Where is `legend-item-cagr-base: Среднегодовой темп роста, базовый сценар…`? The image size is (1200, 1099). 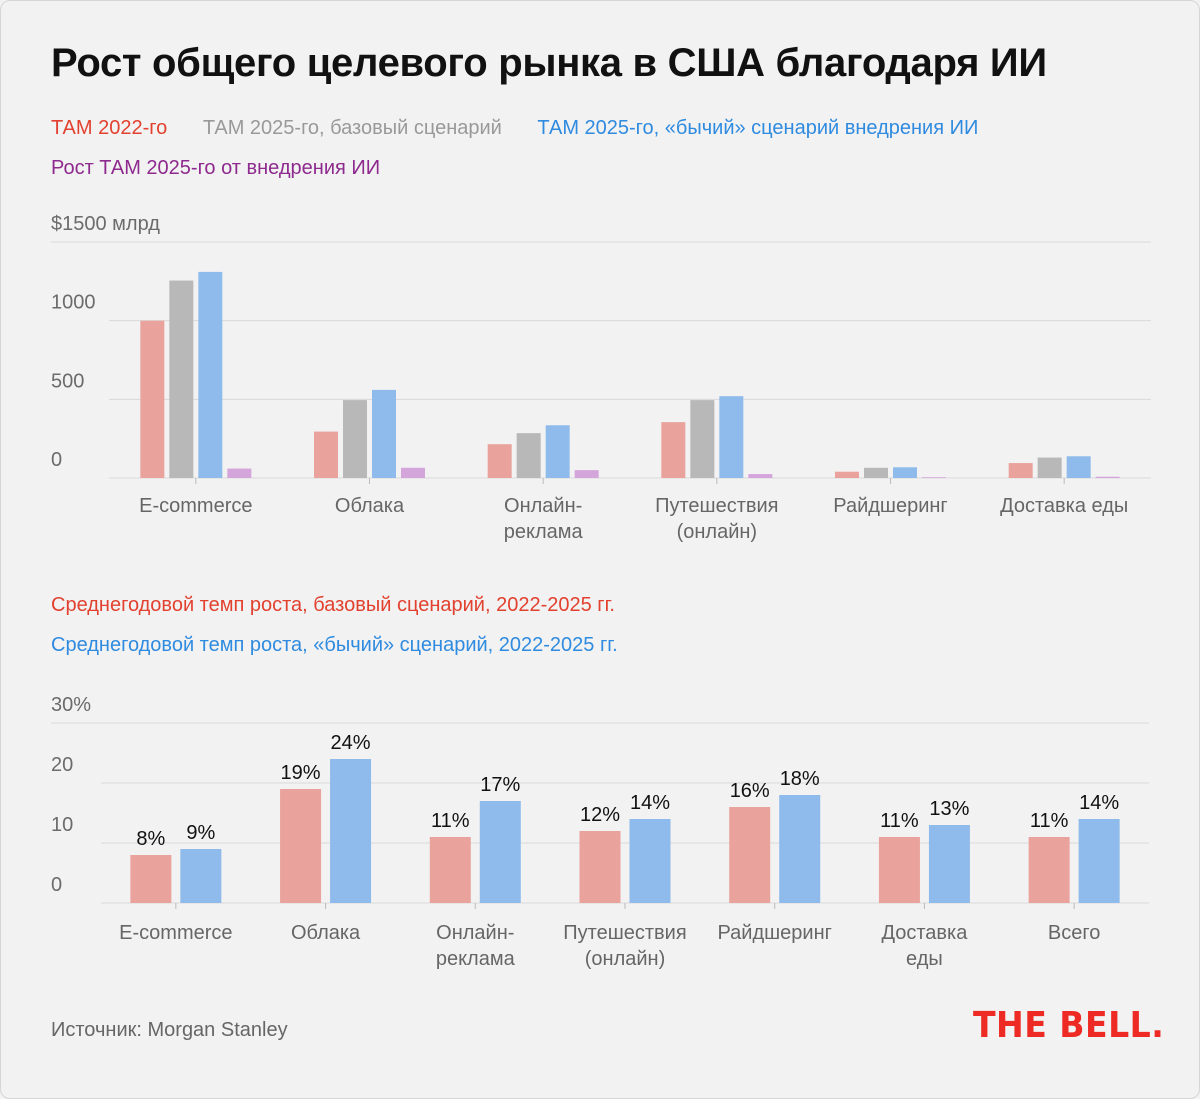 legend-item-cagr-base: Среднегодовой темп роста, базовый сценар… is located at coordinates (333, 605).